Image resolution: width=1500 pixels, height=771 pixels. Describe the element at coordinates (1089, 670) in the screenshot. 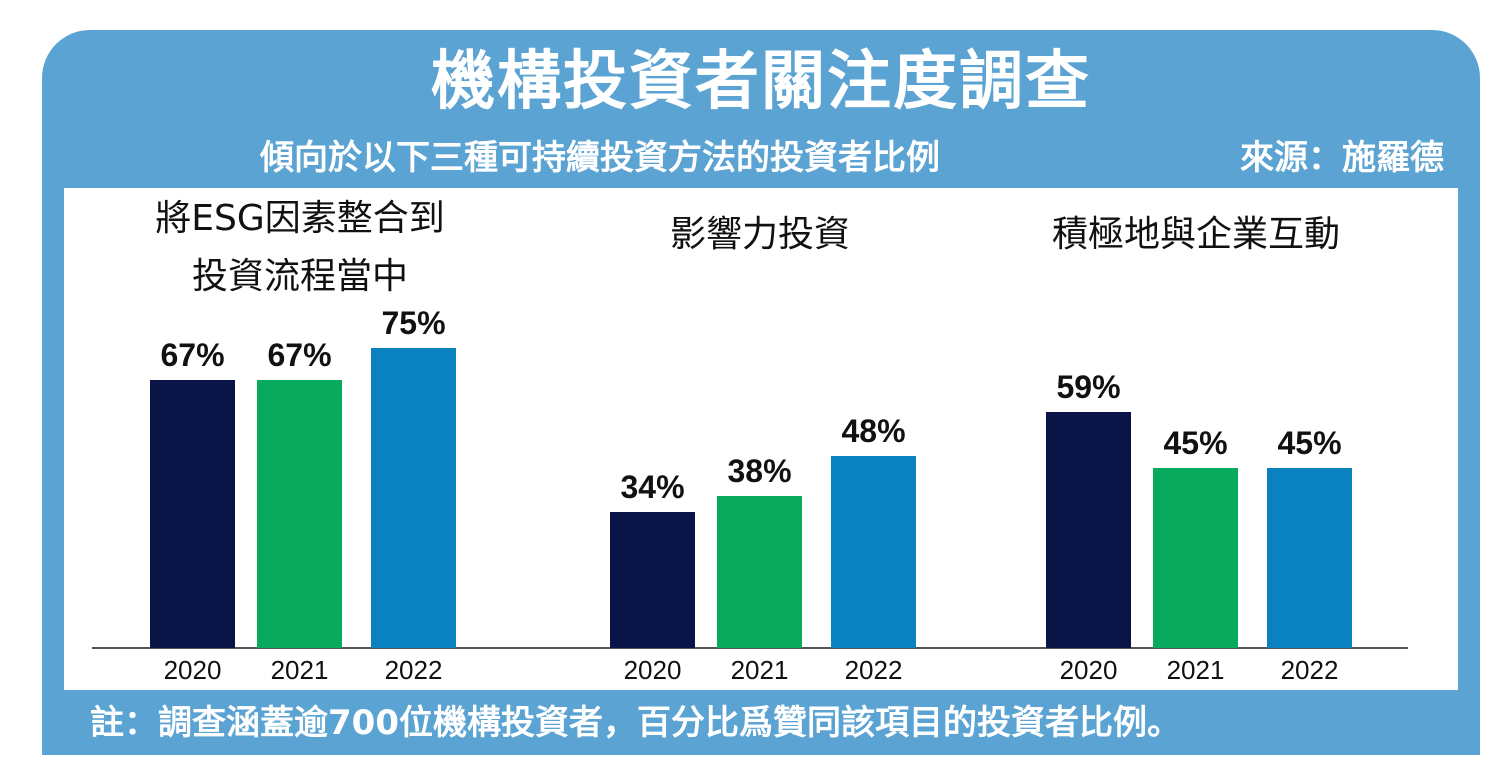

I see `tick-label-2-2020: 2020` at that location.